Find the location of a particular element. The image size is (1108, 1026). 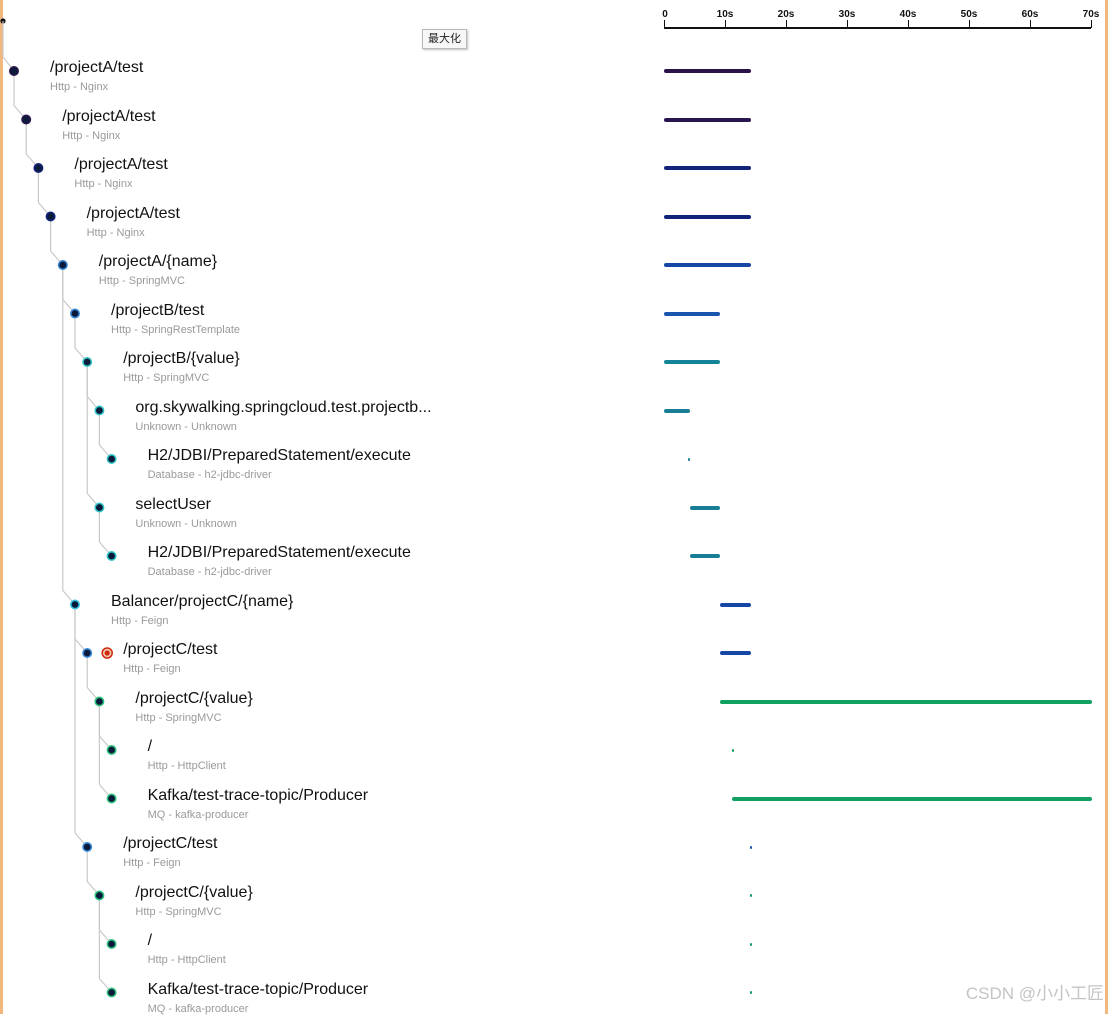

axis-tick-label: 20s is located at coordinates (786, 14).